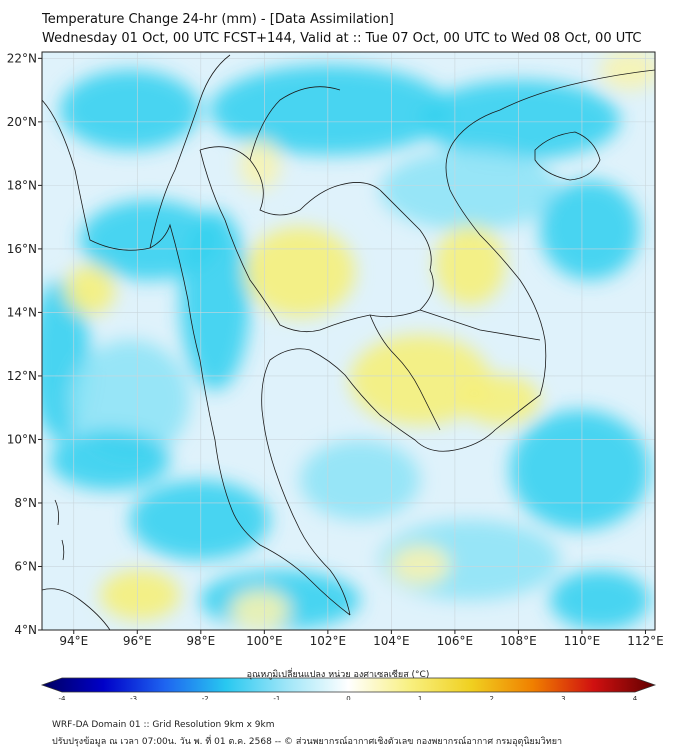 This screenshot has height=756, width=676. What do you see at coordinates (276, 697) in the screenshot?
I see `colorbar-tick-label: -1` at bounding box center [276, 697].